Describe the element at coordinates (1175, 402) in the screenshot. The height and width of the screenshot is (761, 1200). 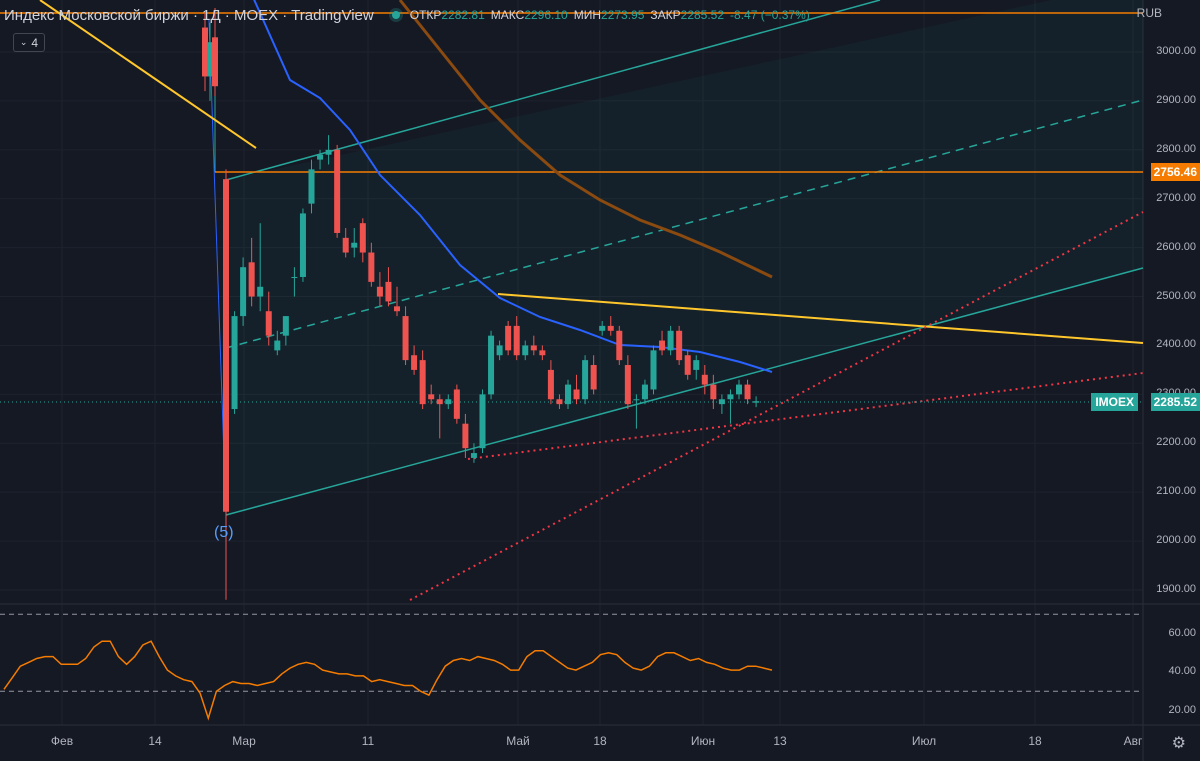
I see `last-price-tag: 2285.52` at that location.